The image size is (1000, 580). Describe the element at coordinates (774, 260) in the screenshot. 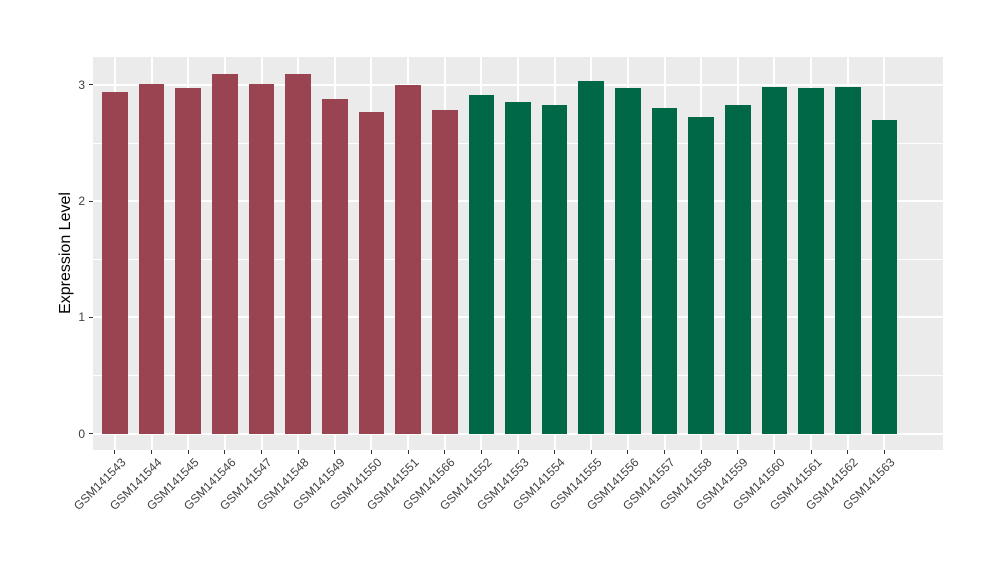

I see `bar-GSM141560` at that location.